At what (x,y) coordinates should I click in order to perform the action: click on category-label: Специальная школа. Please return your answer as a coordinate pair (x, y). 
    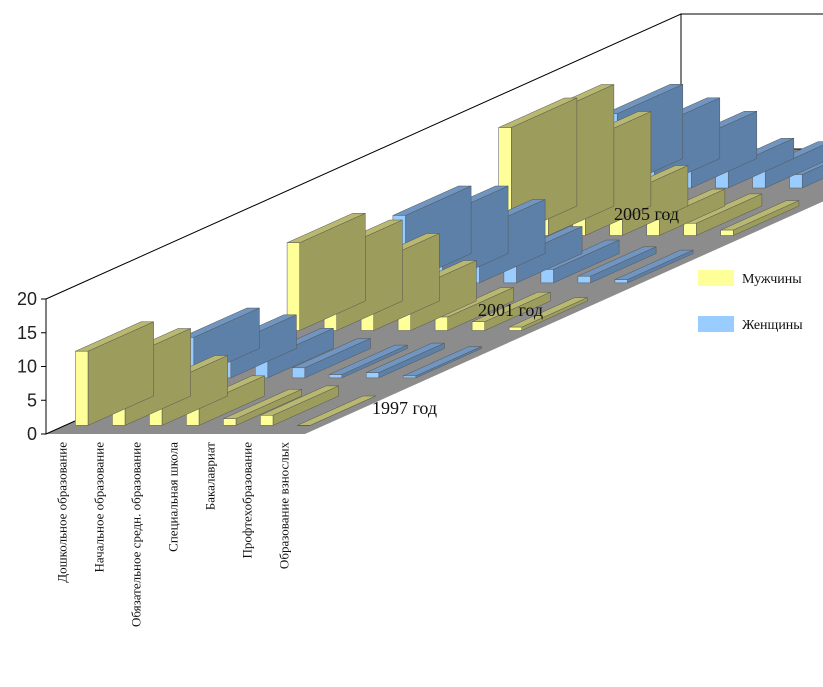
    Looking at the image, I should click on (173, 497).